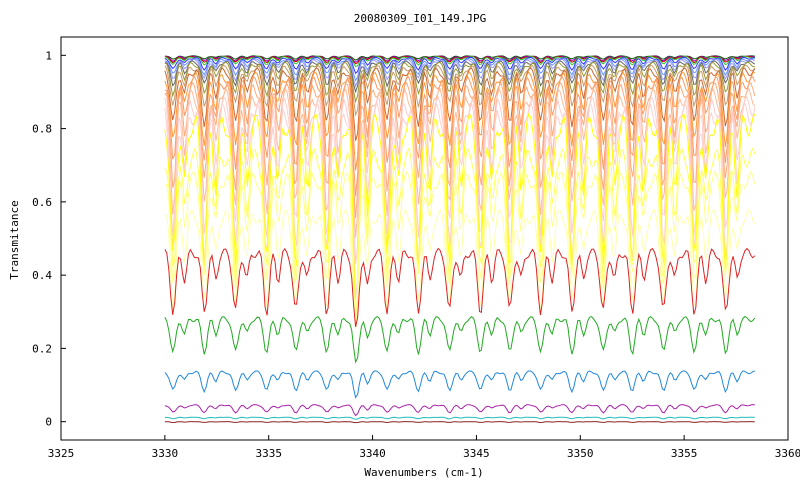 This screenshot has height=485, width=800. I want to click on y-axis-label: Transmitance, so click(14, 239).